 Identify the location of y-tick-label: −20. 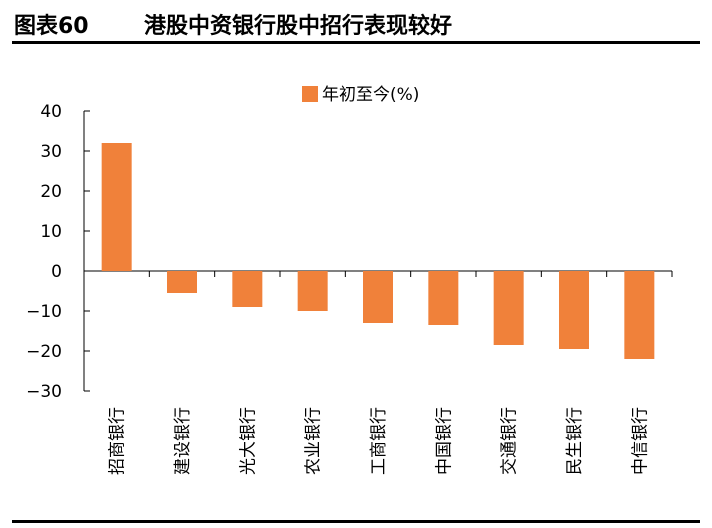
(44, 352).